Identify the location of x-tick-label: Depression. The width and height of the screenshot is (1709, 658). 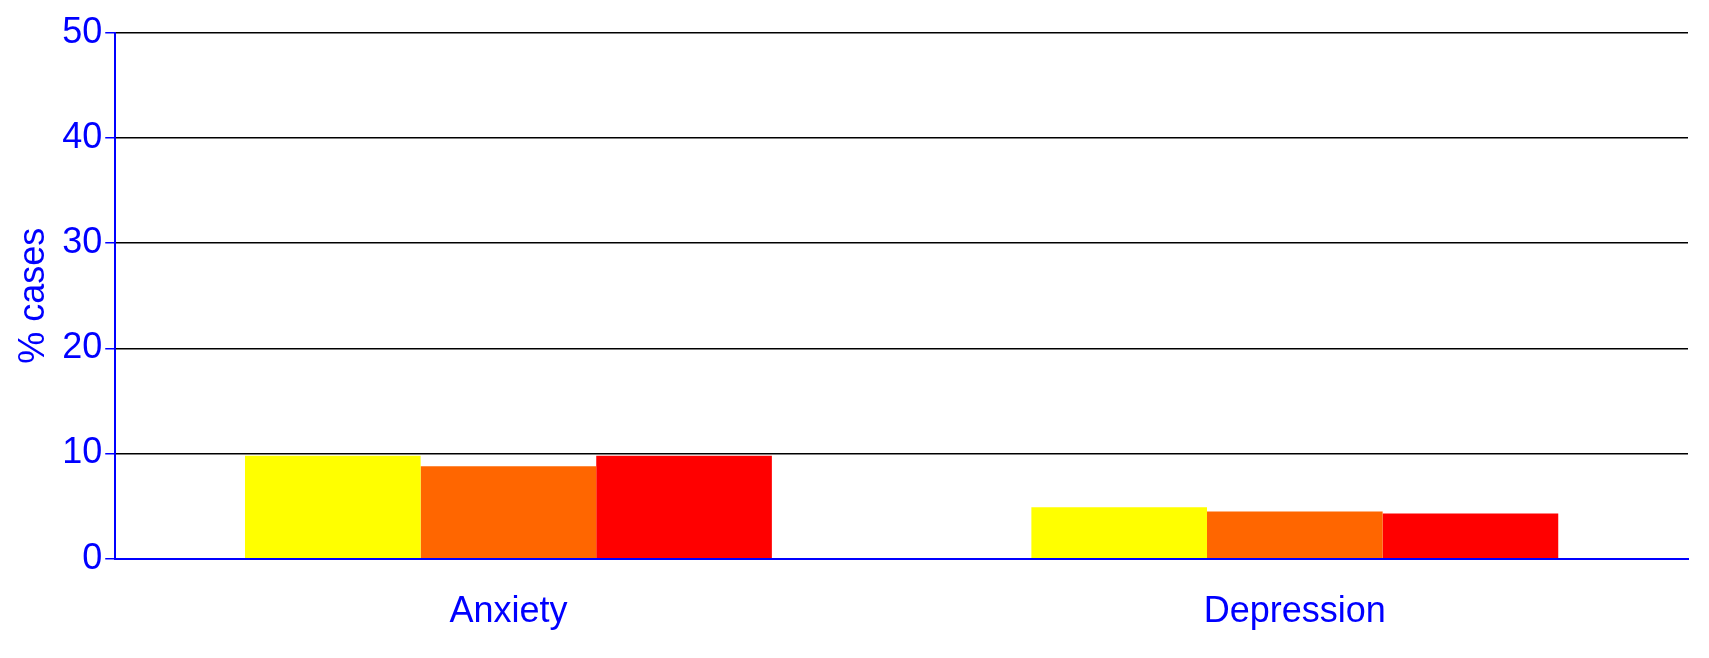
(1294, 610).